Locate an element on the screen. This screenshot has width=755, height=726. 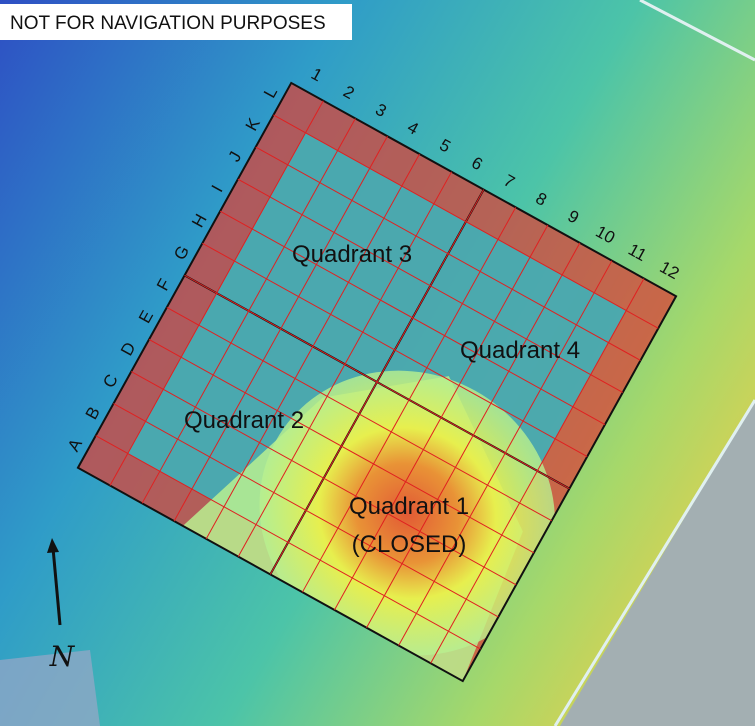
banner-box is located at coordinates (176, 22).